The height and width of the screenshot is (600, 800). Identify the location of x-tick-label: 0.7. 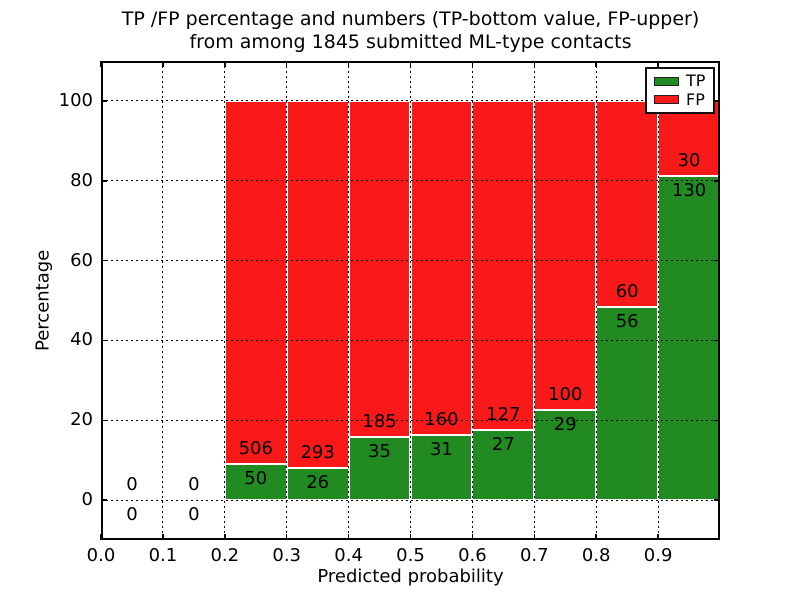
(534, 555).